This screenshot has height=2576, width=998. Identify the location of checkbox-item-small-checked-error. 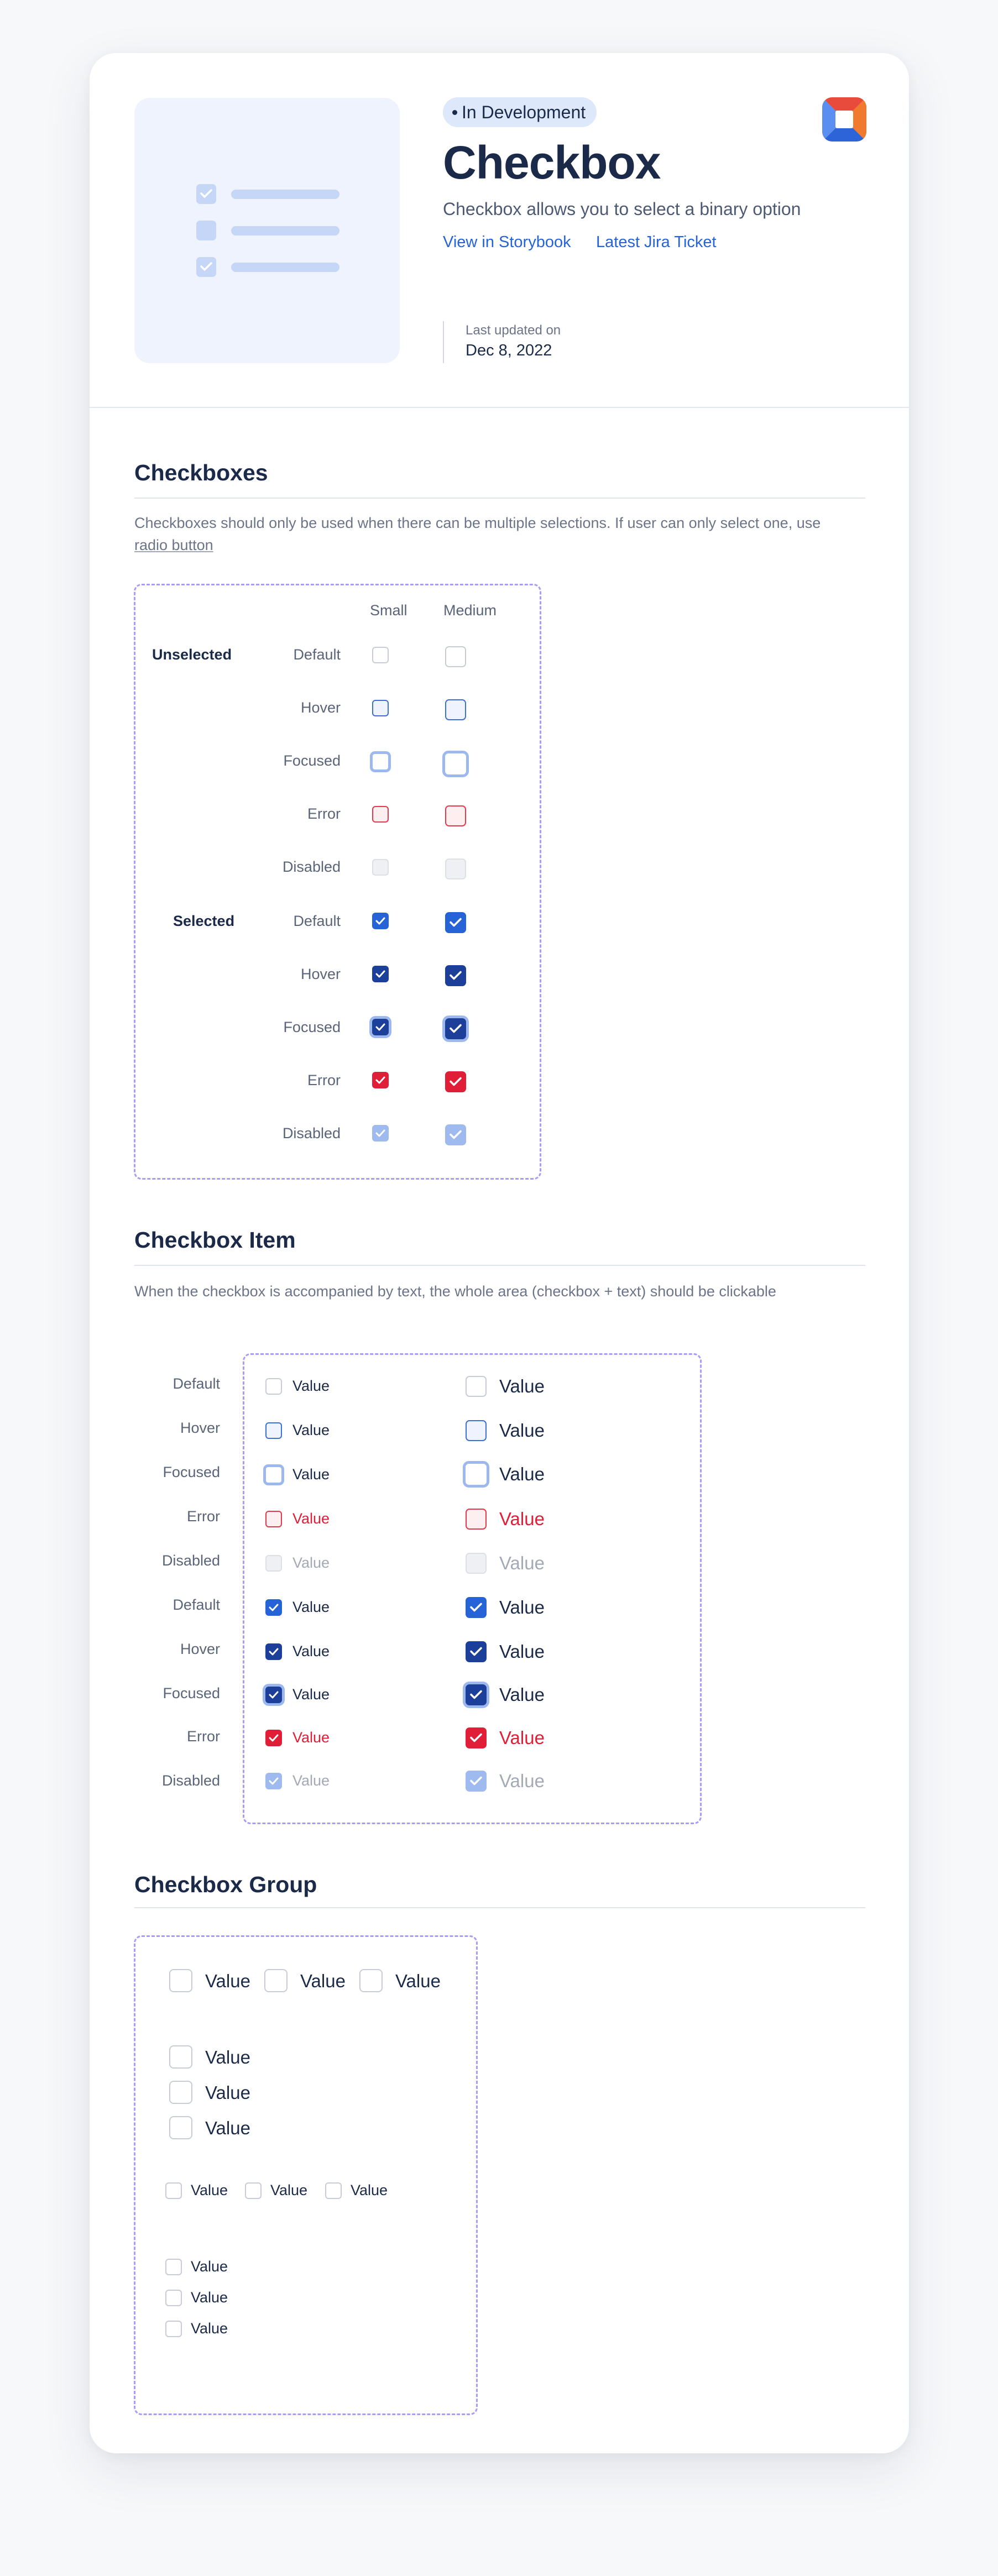
(273, 1738).